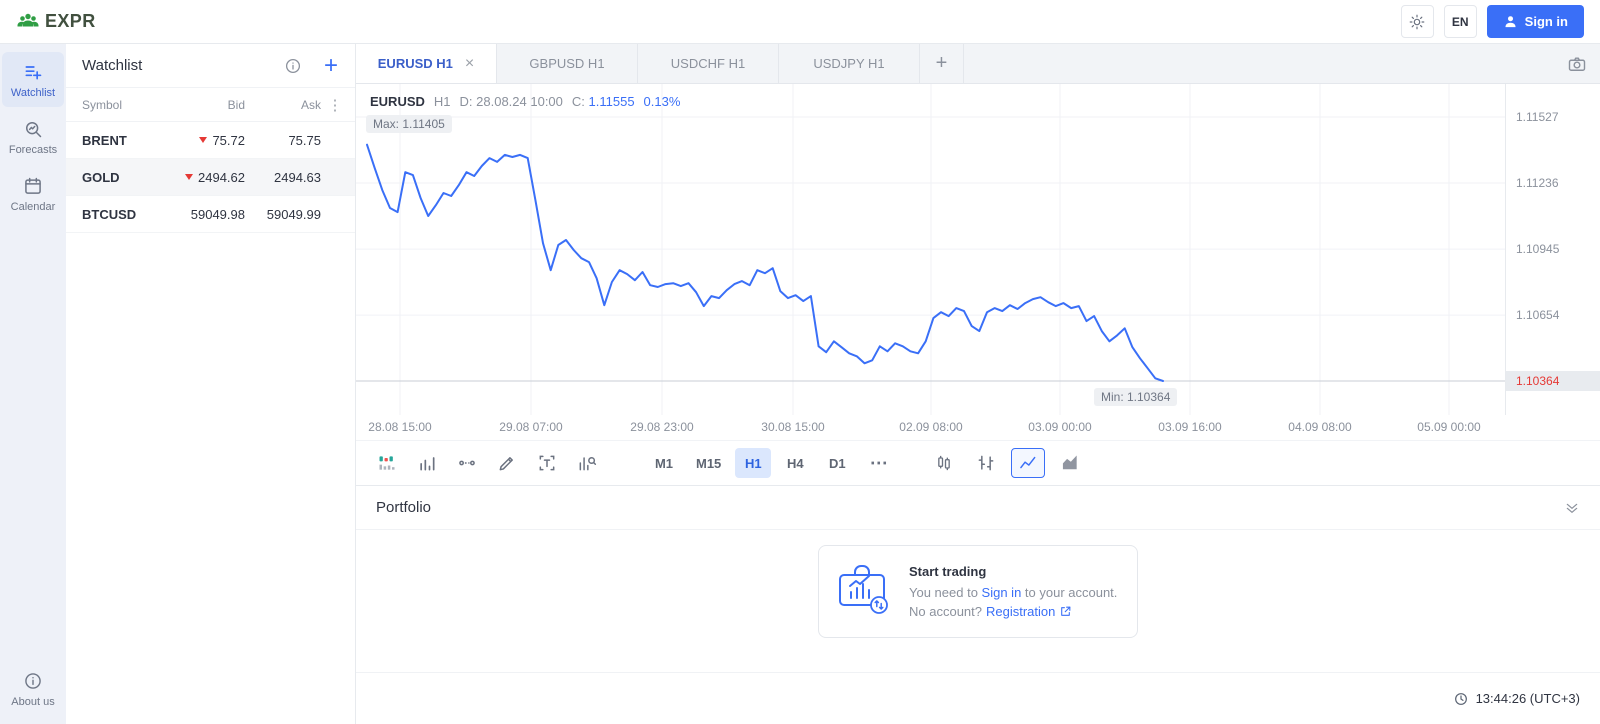 Image resolution: width=1600 pixels, height=724 pixels. I want to click on registration-link: Registration, so click(1021, 611).